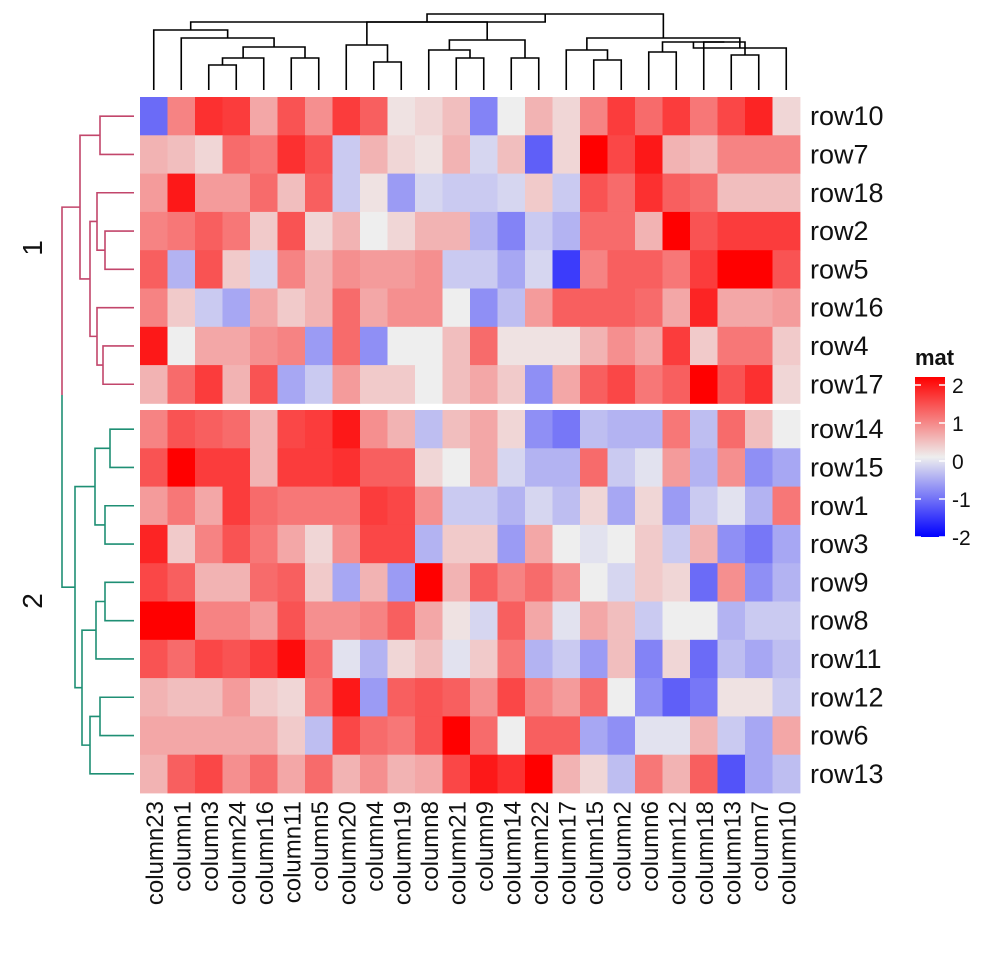  What do you see at coordinates (958, 424) in the screenshot?
I see `legend-tick-label: 1` at bounding box center [958, 424].